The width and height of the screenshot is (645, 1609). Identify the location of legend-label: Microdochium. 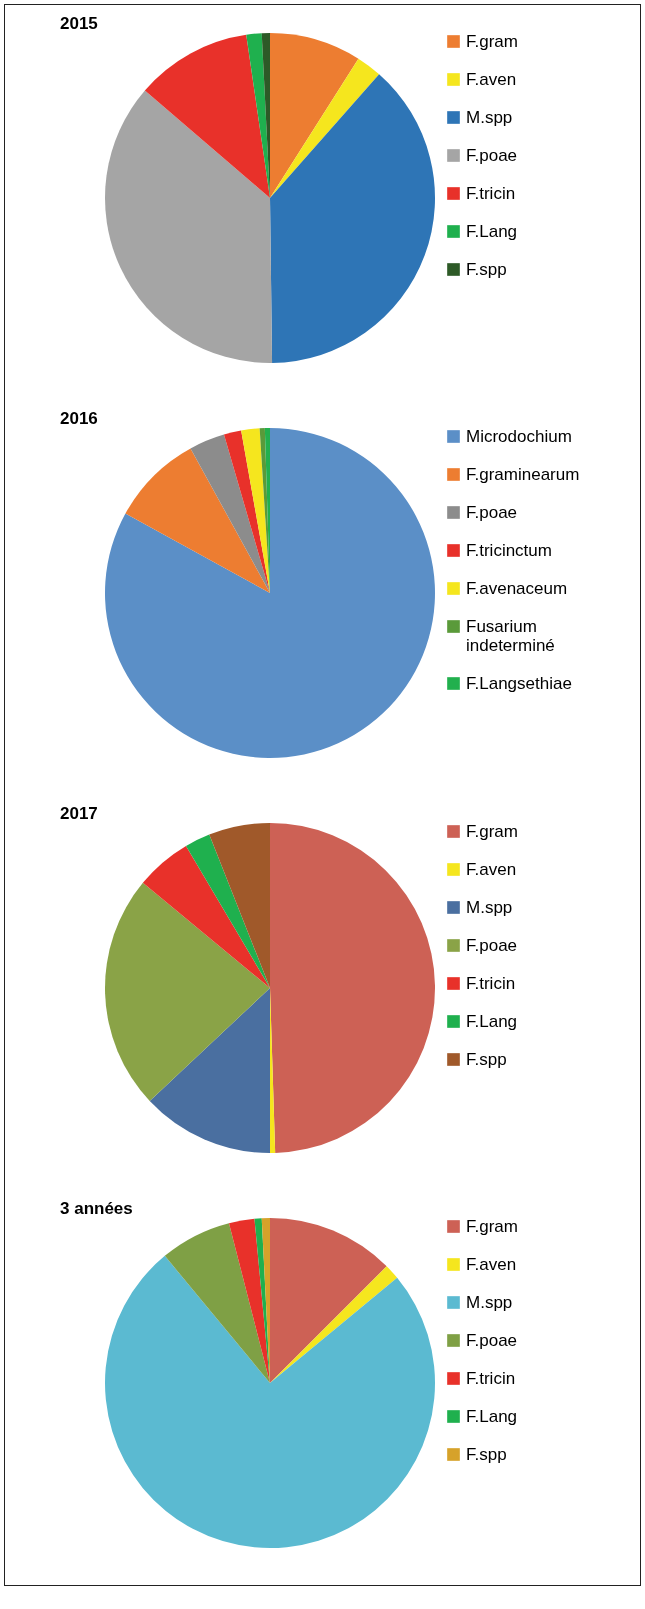
(519, 436).